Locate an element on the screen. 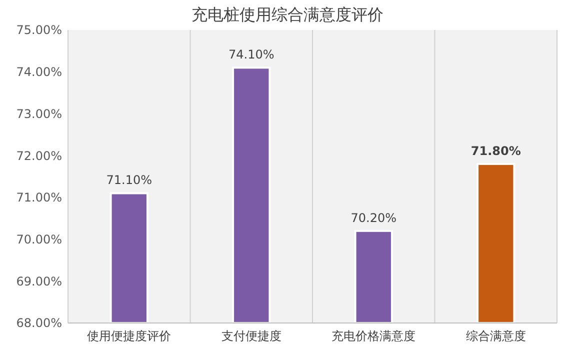 This screenshot has height=358, width=575. data-label: 71.80% is located at coordinates (495, 151).